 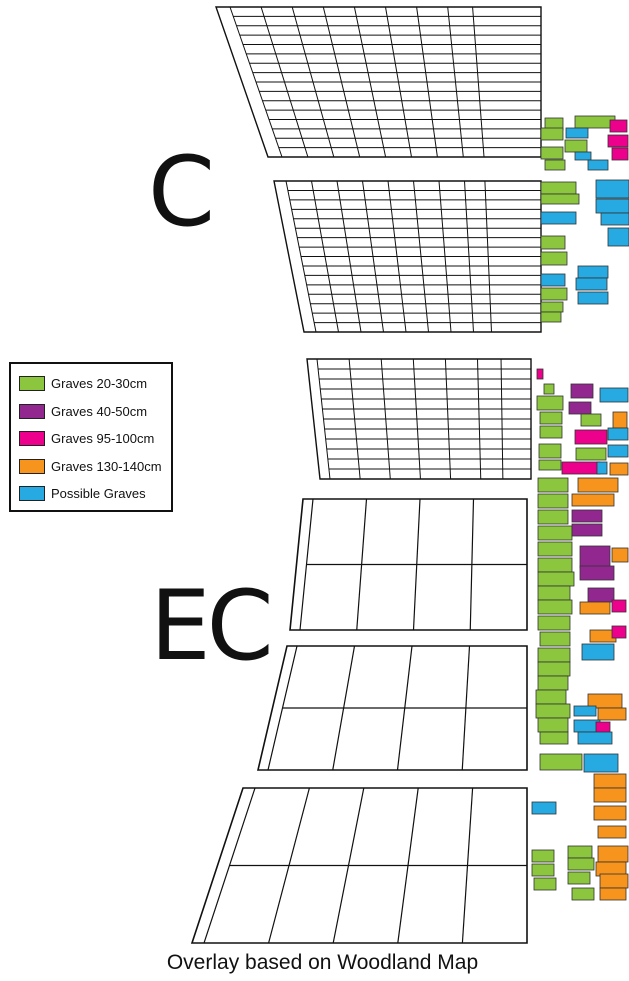 What do you see at coordinates (99, 384) in the screenshot?
I see `legend-label: Graves 20-30cm` at bounding box center [99, 384].